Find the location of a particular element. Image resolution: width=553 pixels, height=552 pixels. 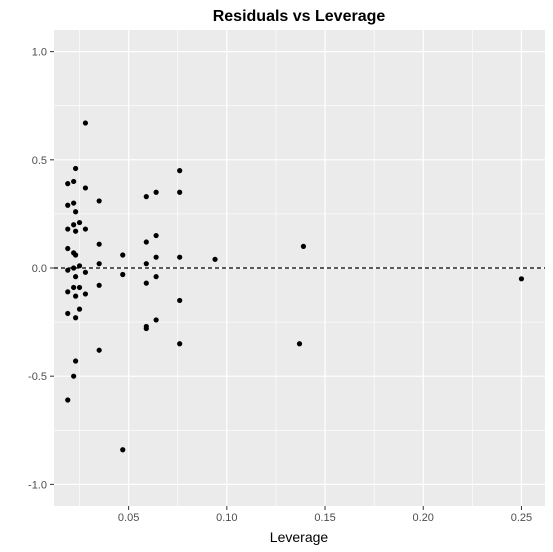

x-tick-label: 0.10 is located at coordinates (226, 518).